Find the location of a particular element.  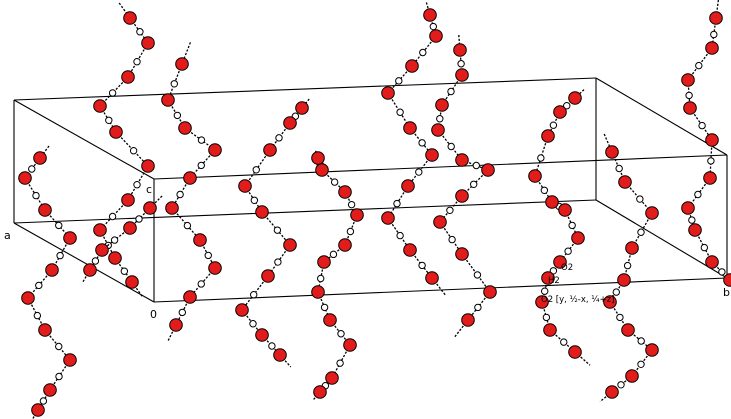

axis-label-c: c is located at coordinates (149, 189).